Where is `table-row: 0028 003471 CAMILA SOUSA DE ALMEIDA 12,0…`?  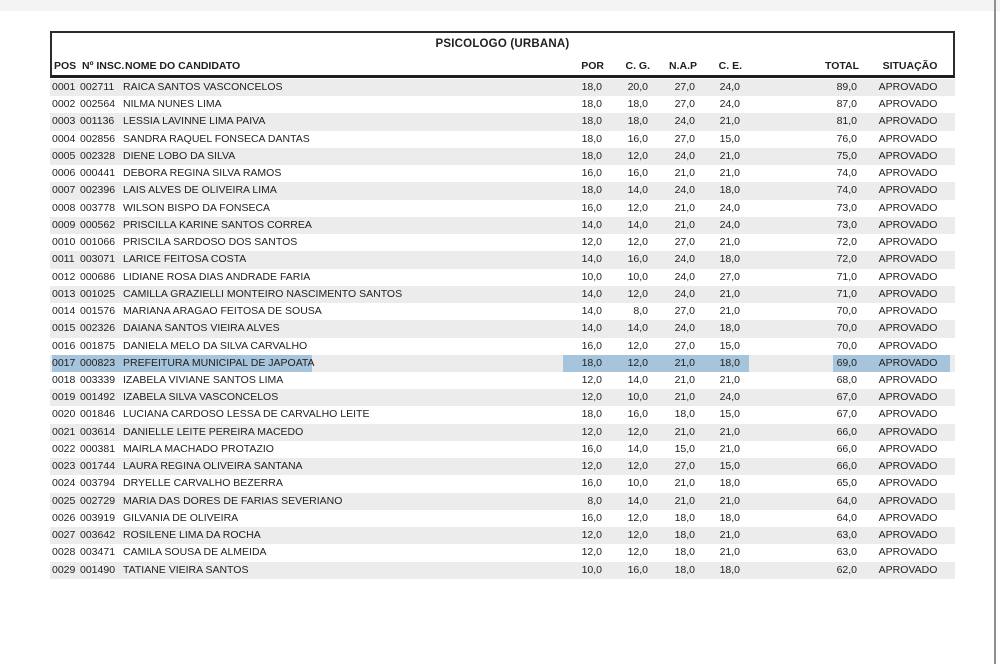
table-row: 0028 003471 CAMILA SOUSA DE ALMEIDA 12,0… is located at coordinates (502, 552).